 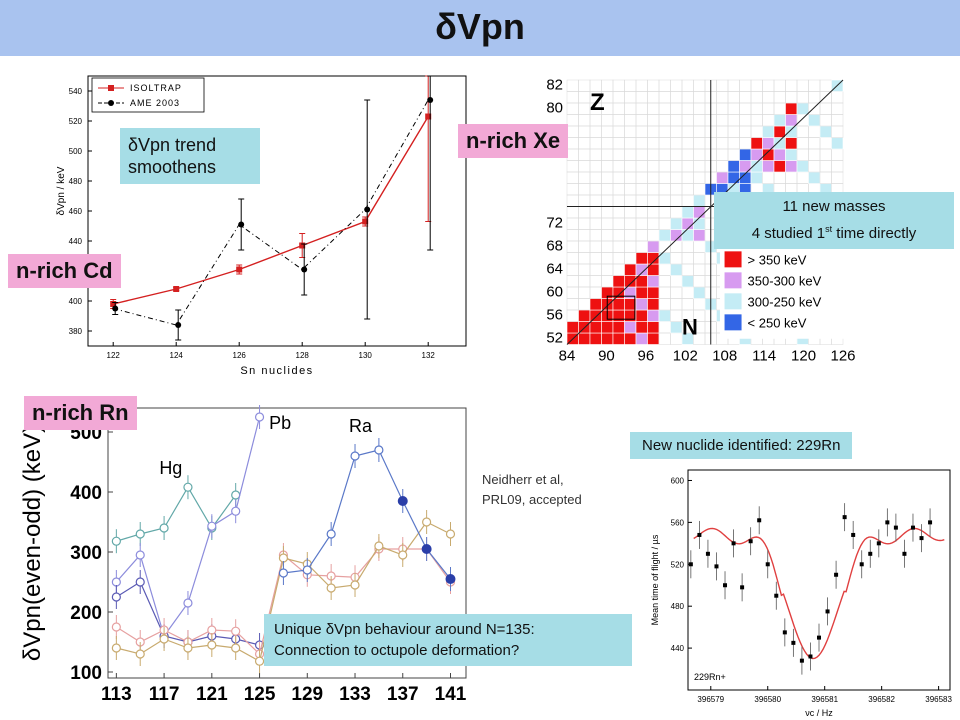 I want to click on res-y-tick-label: 440, so click(x=678, y=648).